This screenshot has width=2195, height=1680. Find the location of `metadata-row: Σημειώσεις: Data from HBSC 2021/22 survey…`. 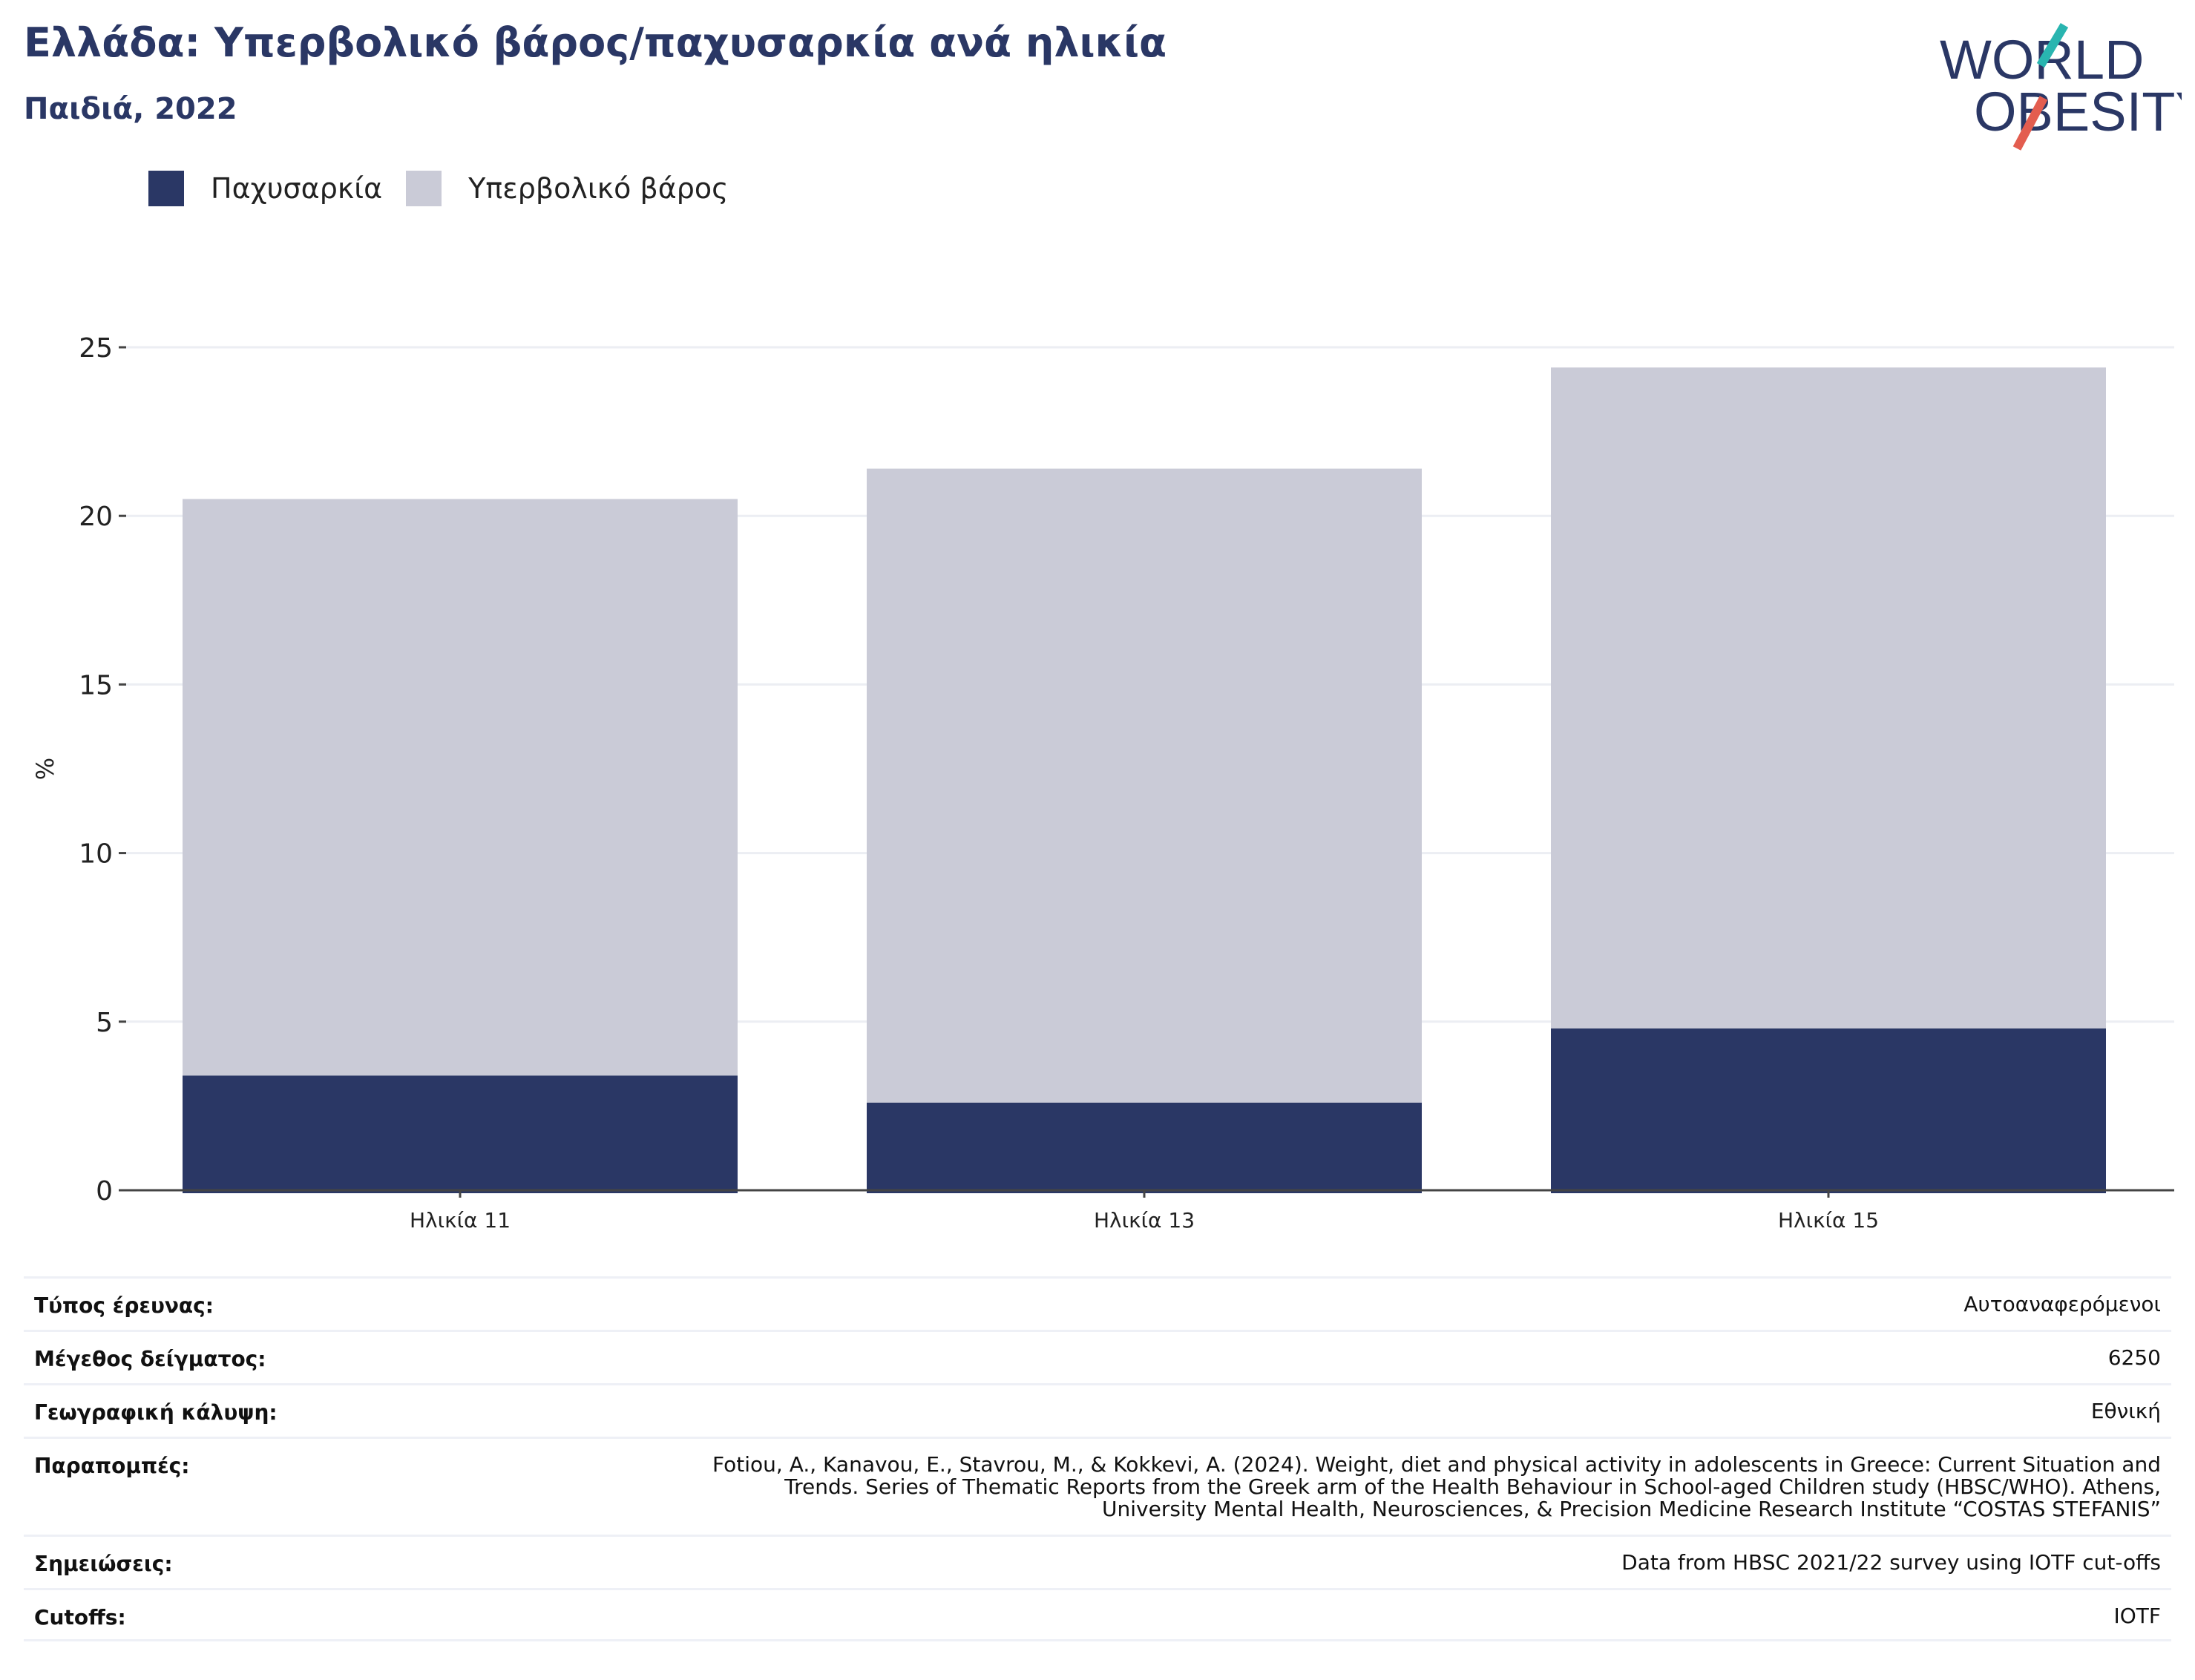

metadata-row: Σημειώσεις: Data from HBSC 2021/22 survey… is located at coordinates (1097, 1562).